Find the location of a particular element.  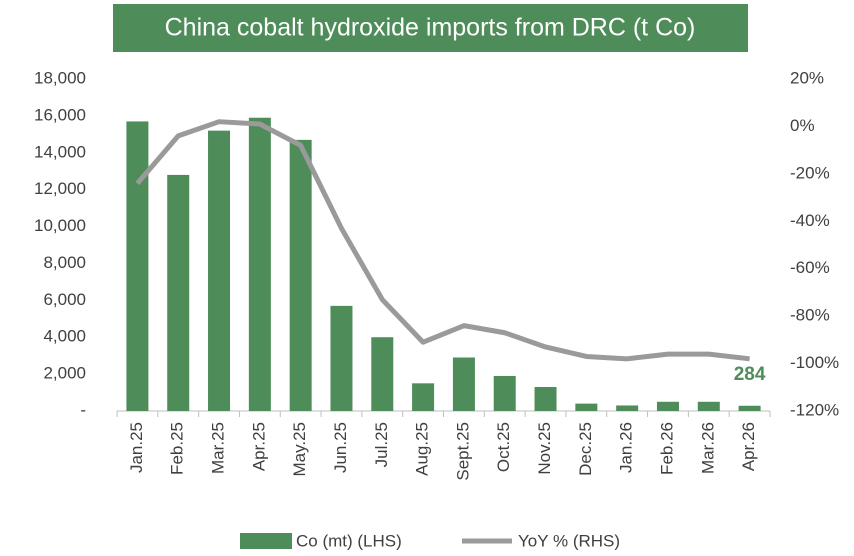

y2-tick-label: -100% is located at coordinates (814, 362).